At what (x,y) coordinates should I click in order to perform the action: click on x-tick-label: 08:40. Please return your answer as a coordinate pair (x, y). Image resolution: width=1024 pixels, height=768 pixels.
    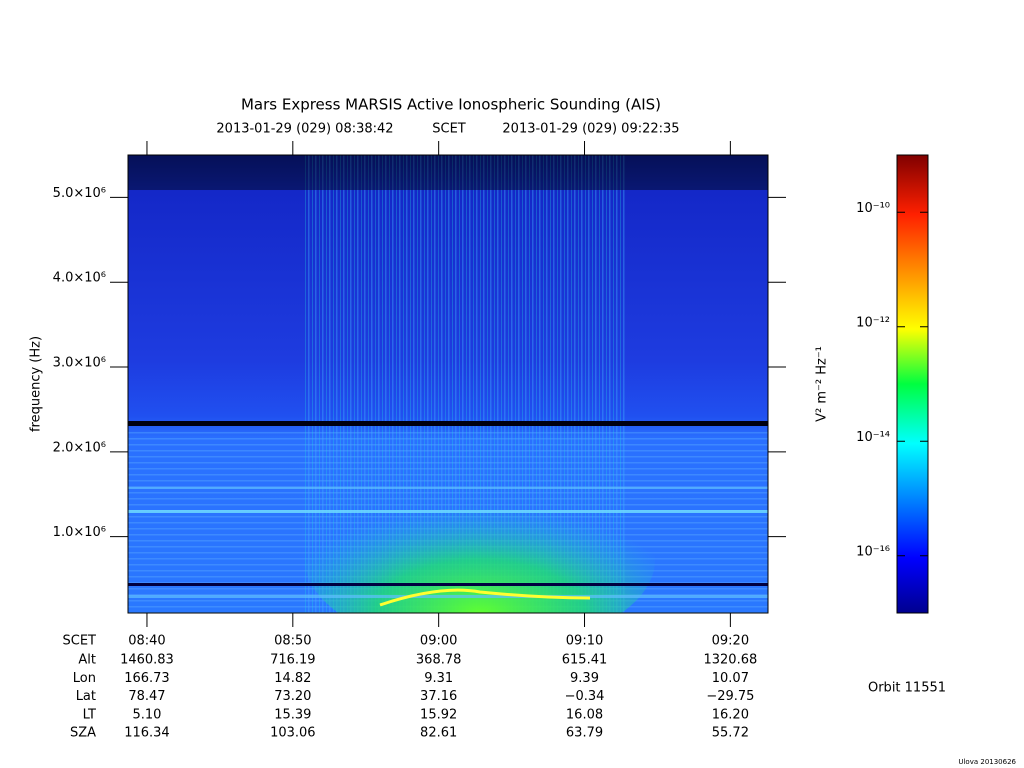
    Looking at the image, I should click on (146, 641).